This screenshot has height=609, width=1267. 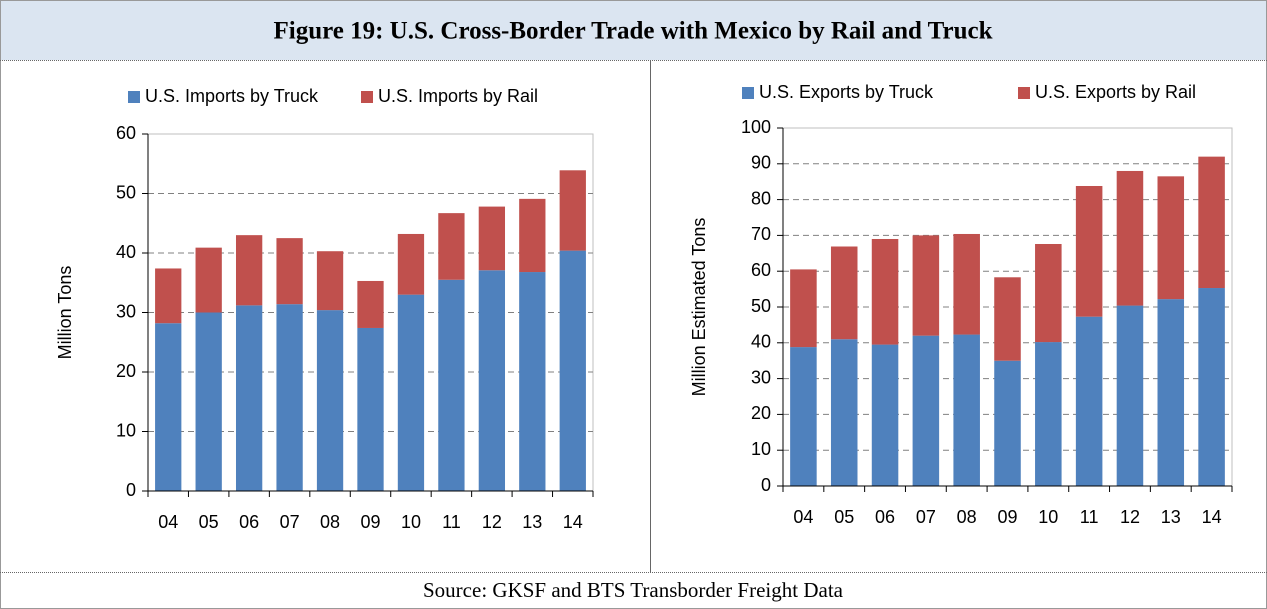 What do you see at coordinates (846, 92) in the screenshot?
I see `legend-label: U.S. Exports by Truck` at bounding box center [846, 92].